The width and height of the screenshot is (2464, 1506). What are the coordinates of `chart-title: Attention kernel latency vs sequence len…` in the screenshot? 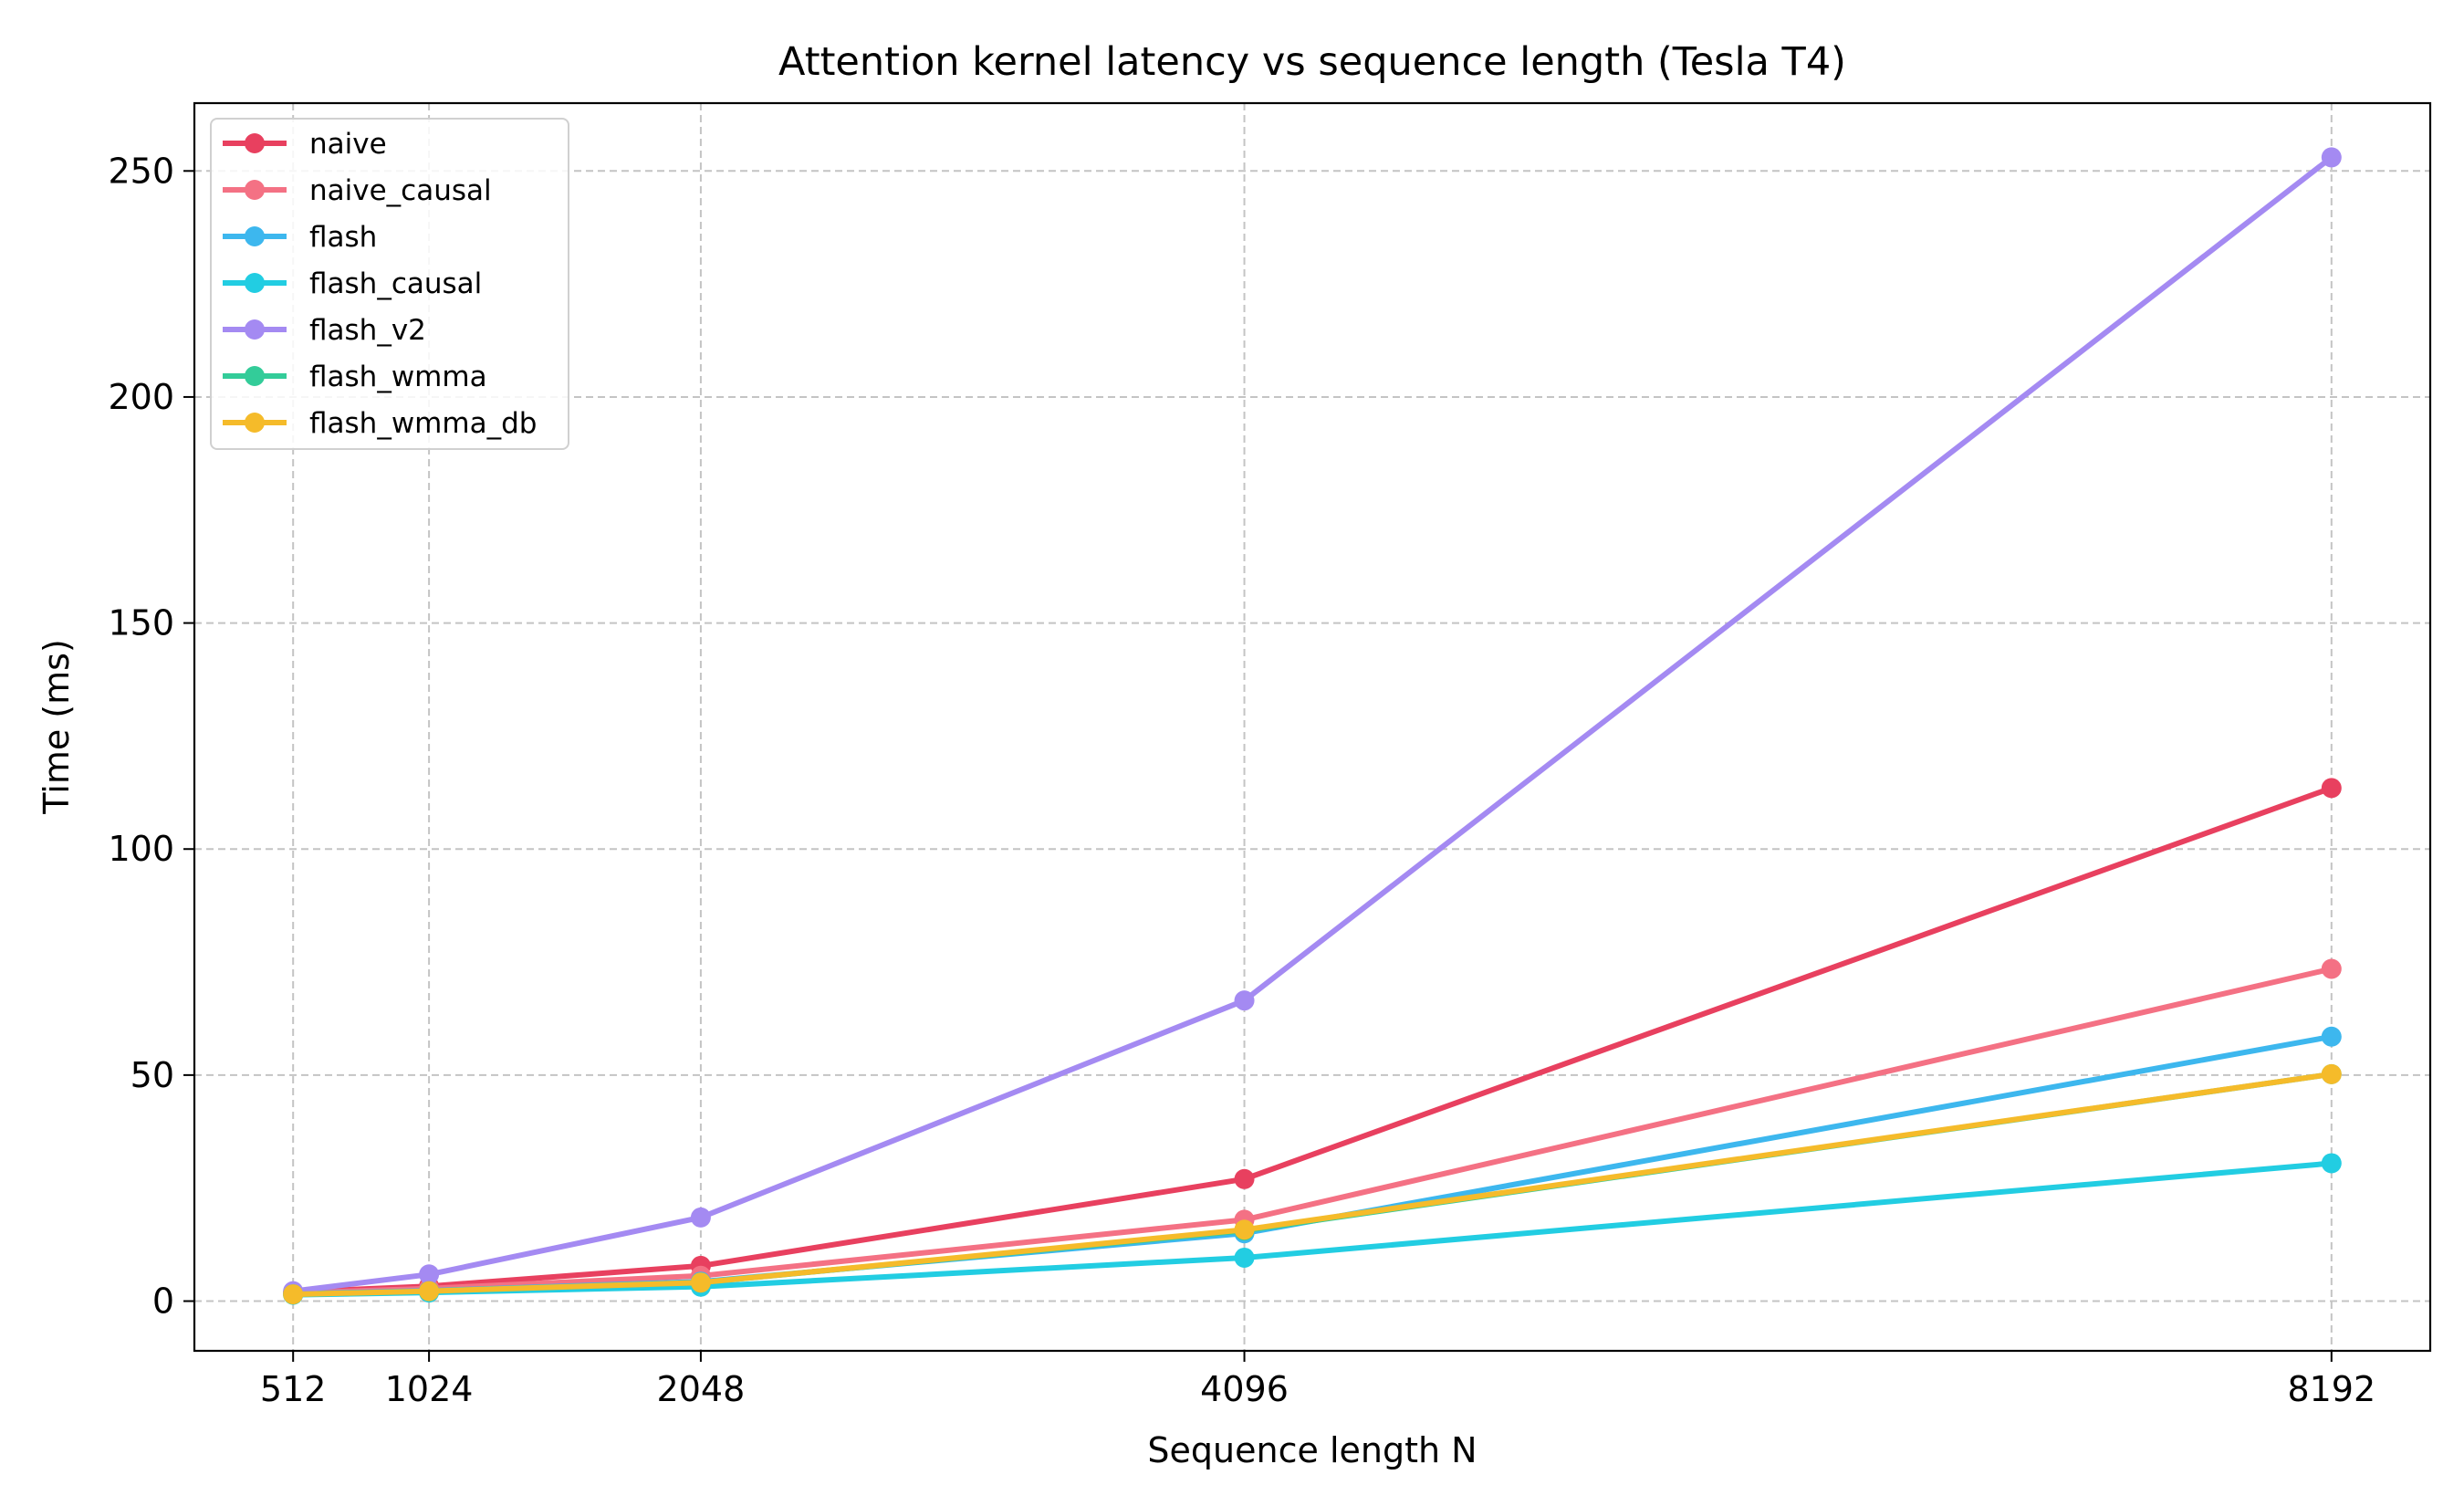 It's located at (1312, 62).